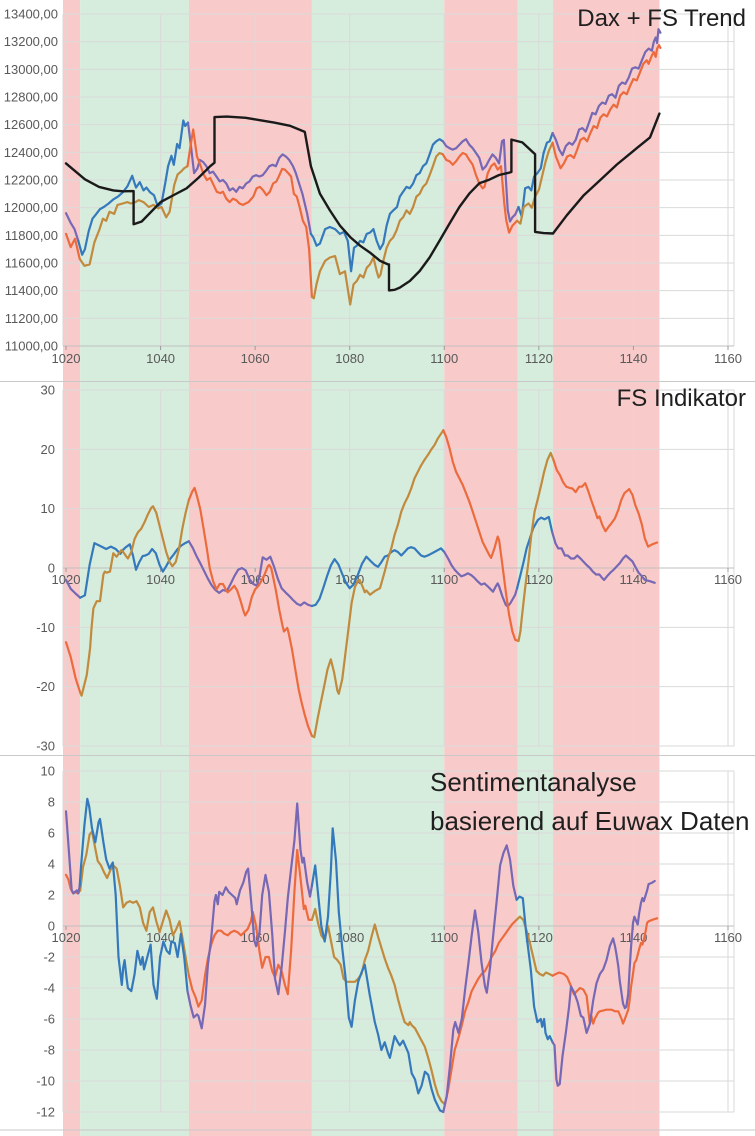  I want to click on y-axis-label: -20, so click(45, 686).